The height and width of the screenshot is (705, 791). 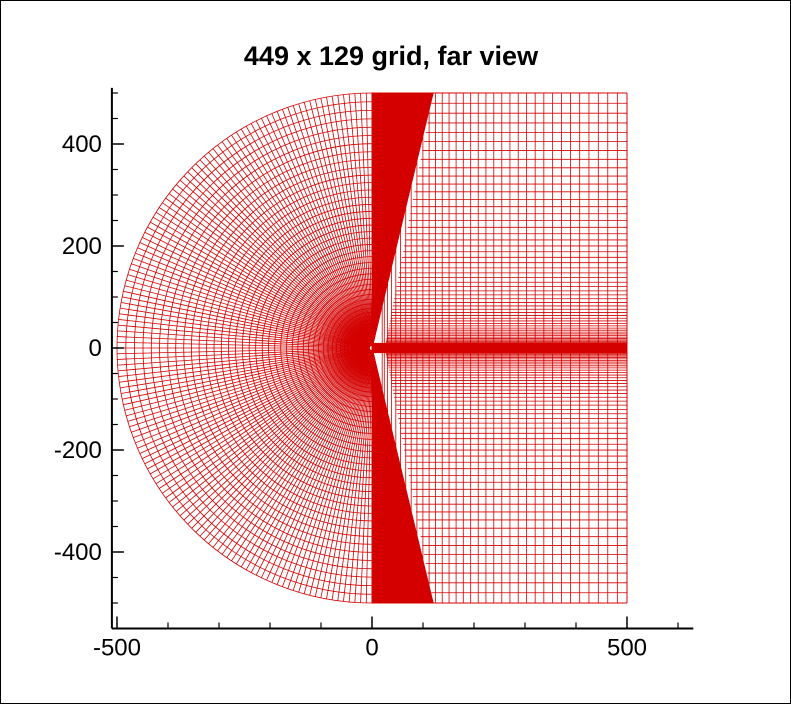 I want to click on y-tick-label: 400, so click(x=82, y=144).